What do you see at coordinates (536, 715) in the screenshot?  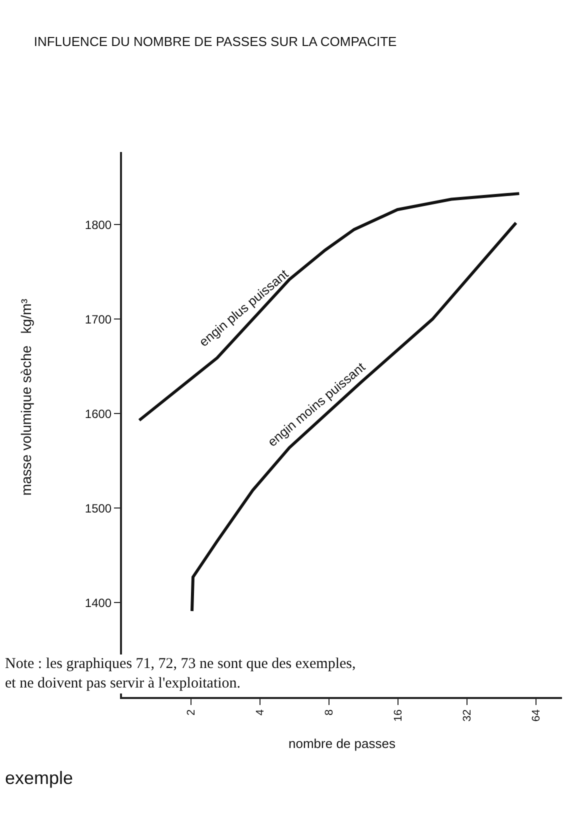 I see `x-tick-label: 64` at bounding box center [536, 715].